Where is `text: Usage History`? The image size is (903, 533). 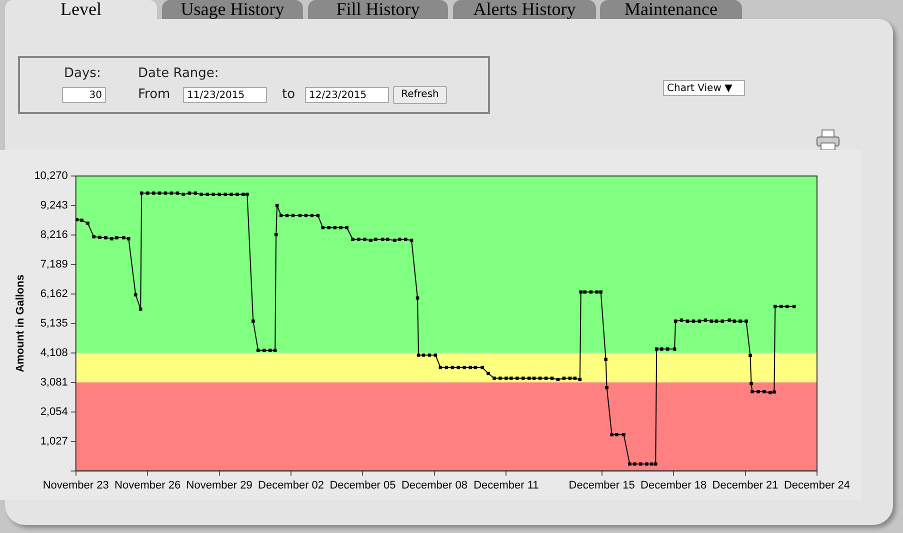
text: Usage History is located at coordinates (232, 9).